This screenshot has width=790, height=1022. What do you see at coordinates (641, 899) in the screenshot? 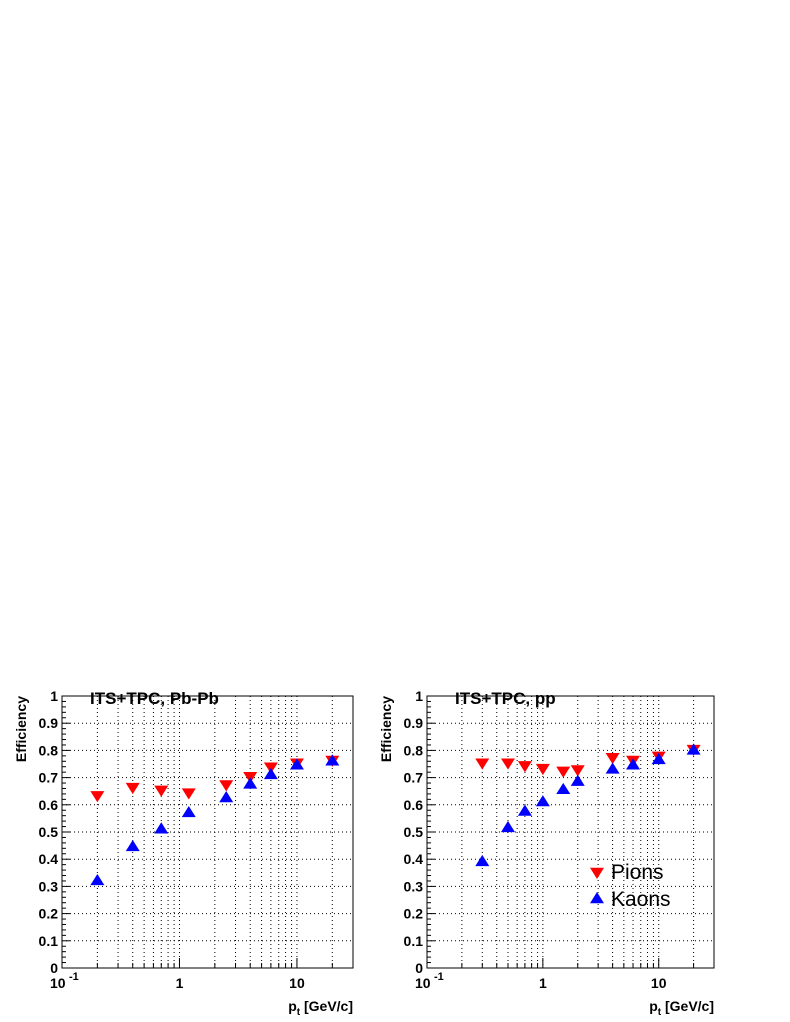
I see `legend-kaons-label: Kaons` at bounding box center [641, 899].